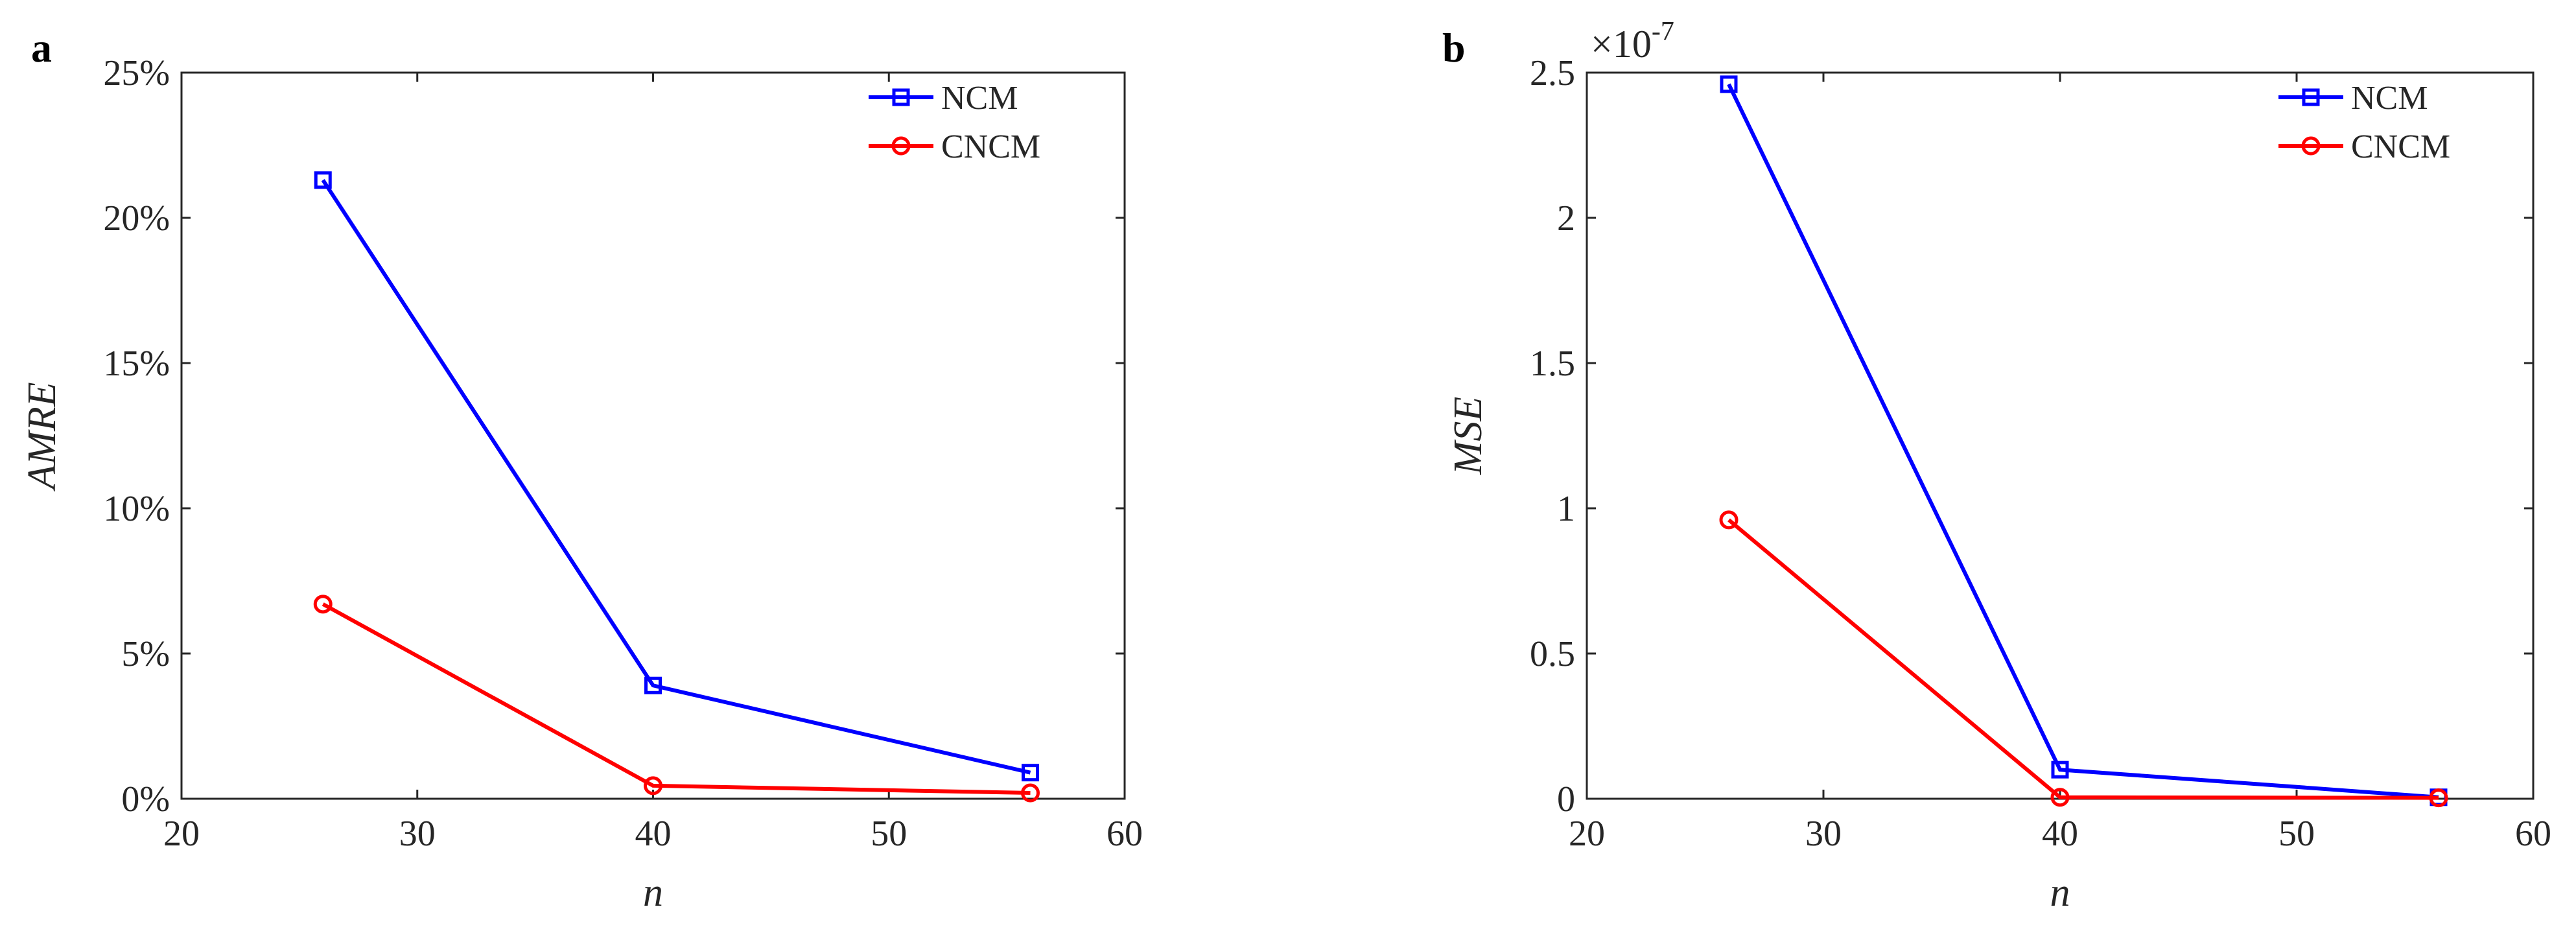 The height and width of the screenshot is (931, 2576). I want to click on panel-label: b, so click(1454, 48).